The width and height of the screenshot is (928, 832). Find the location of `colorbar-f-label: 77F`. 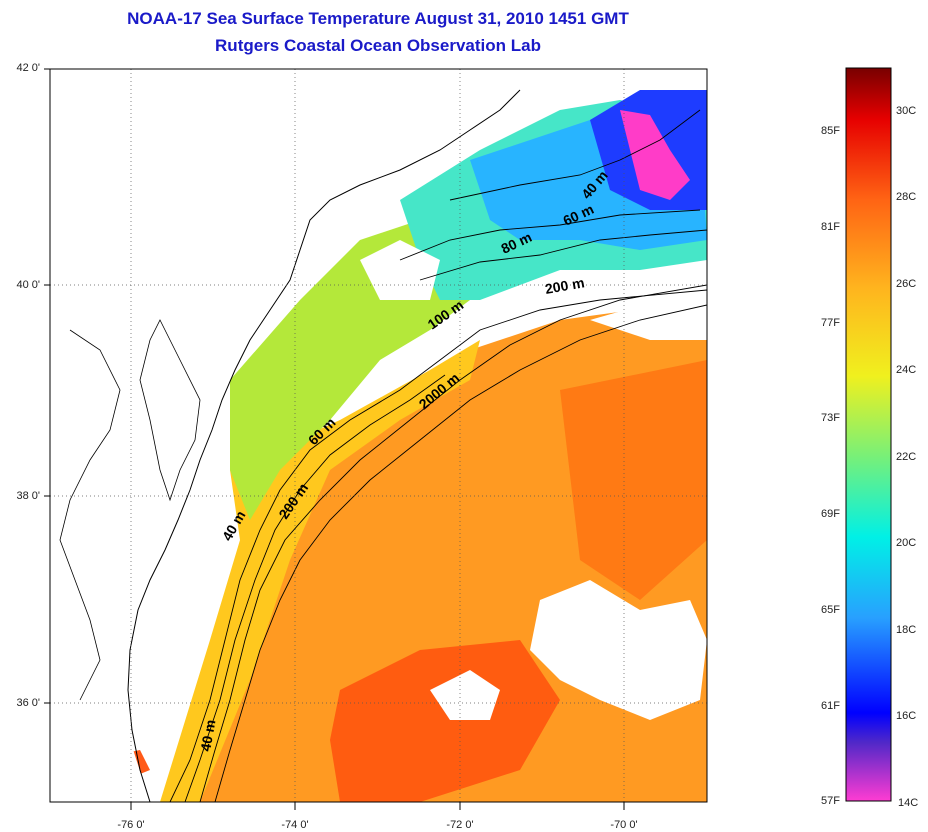

colorbar-f-label: 77F is located at coordinates (830, 323).